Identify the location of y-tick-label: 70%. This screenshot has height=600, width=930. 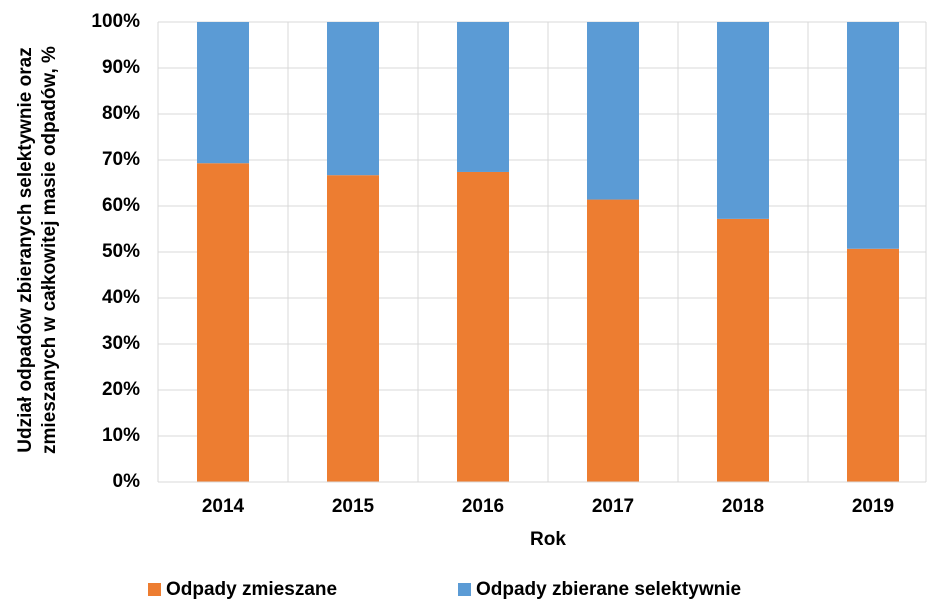
(121, 159).